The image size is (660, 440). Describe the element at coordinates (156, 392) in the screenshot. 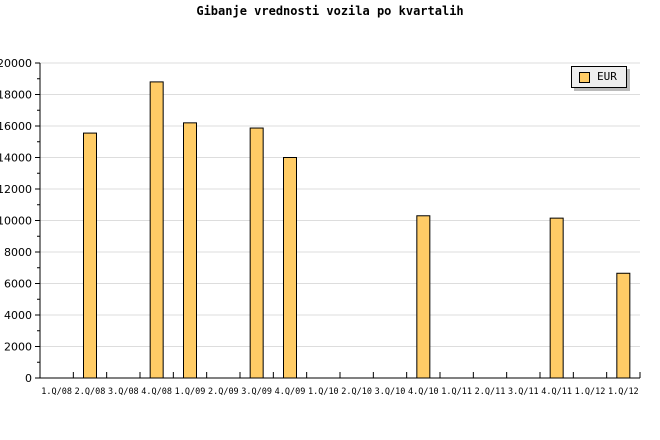

I see `x-tick-label: 4.Q/08` at that location.